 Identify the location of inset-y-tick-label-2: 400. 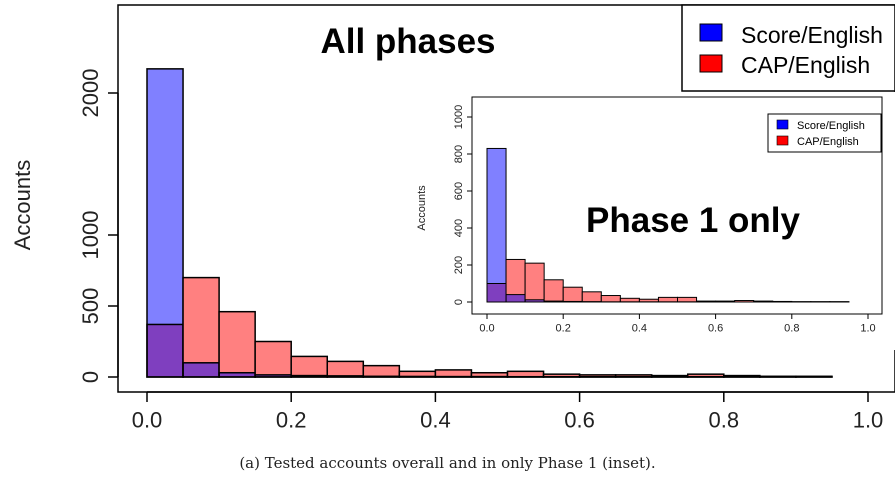
(459, 228).